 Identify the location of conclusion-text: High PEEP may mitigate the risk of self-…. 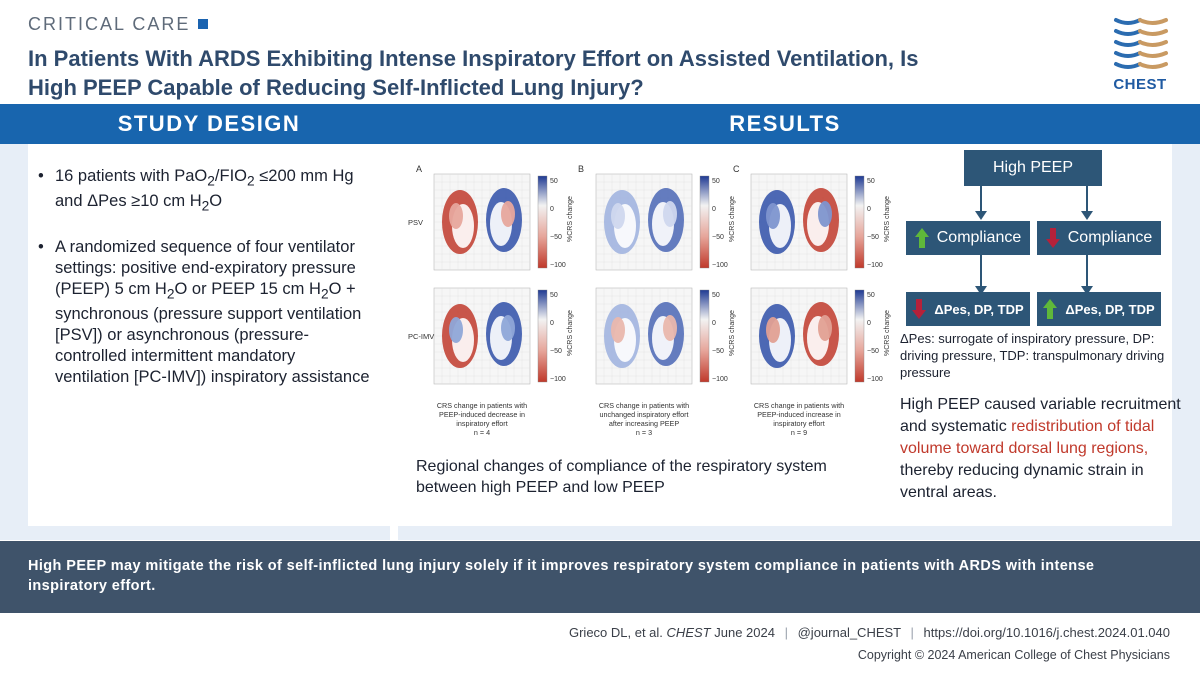
(561, 576).